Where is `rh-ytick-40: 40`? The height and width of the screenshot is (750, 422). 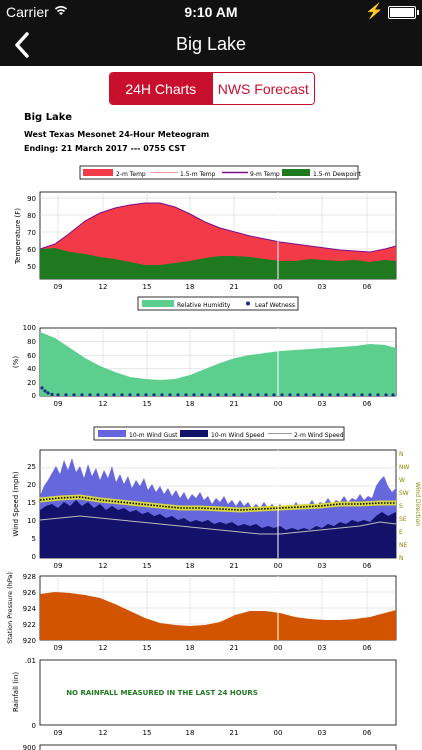
rh-ytick-40: 40 is located at coordinates (31, 369).